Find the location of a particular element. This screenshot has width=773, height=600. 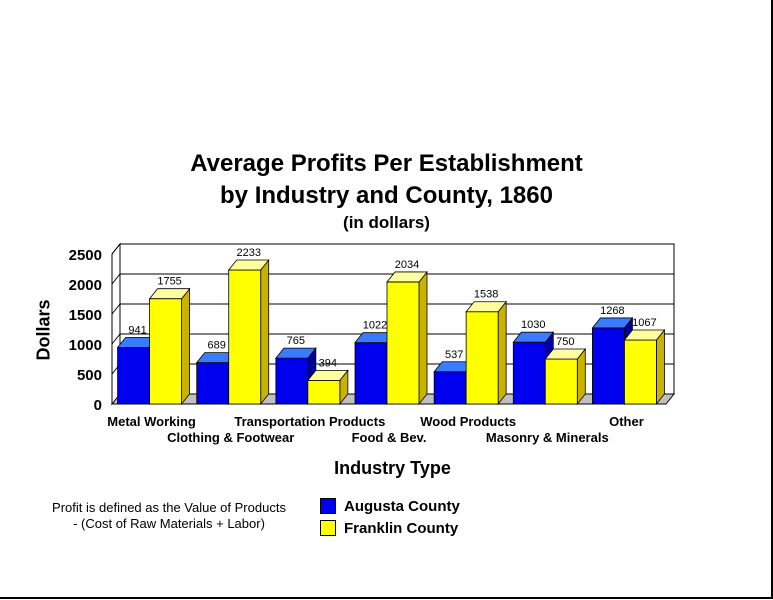

data-label: 394 is located at coordinates (328, 363).